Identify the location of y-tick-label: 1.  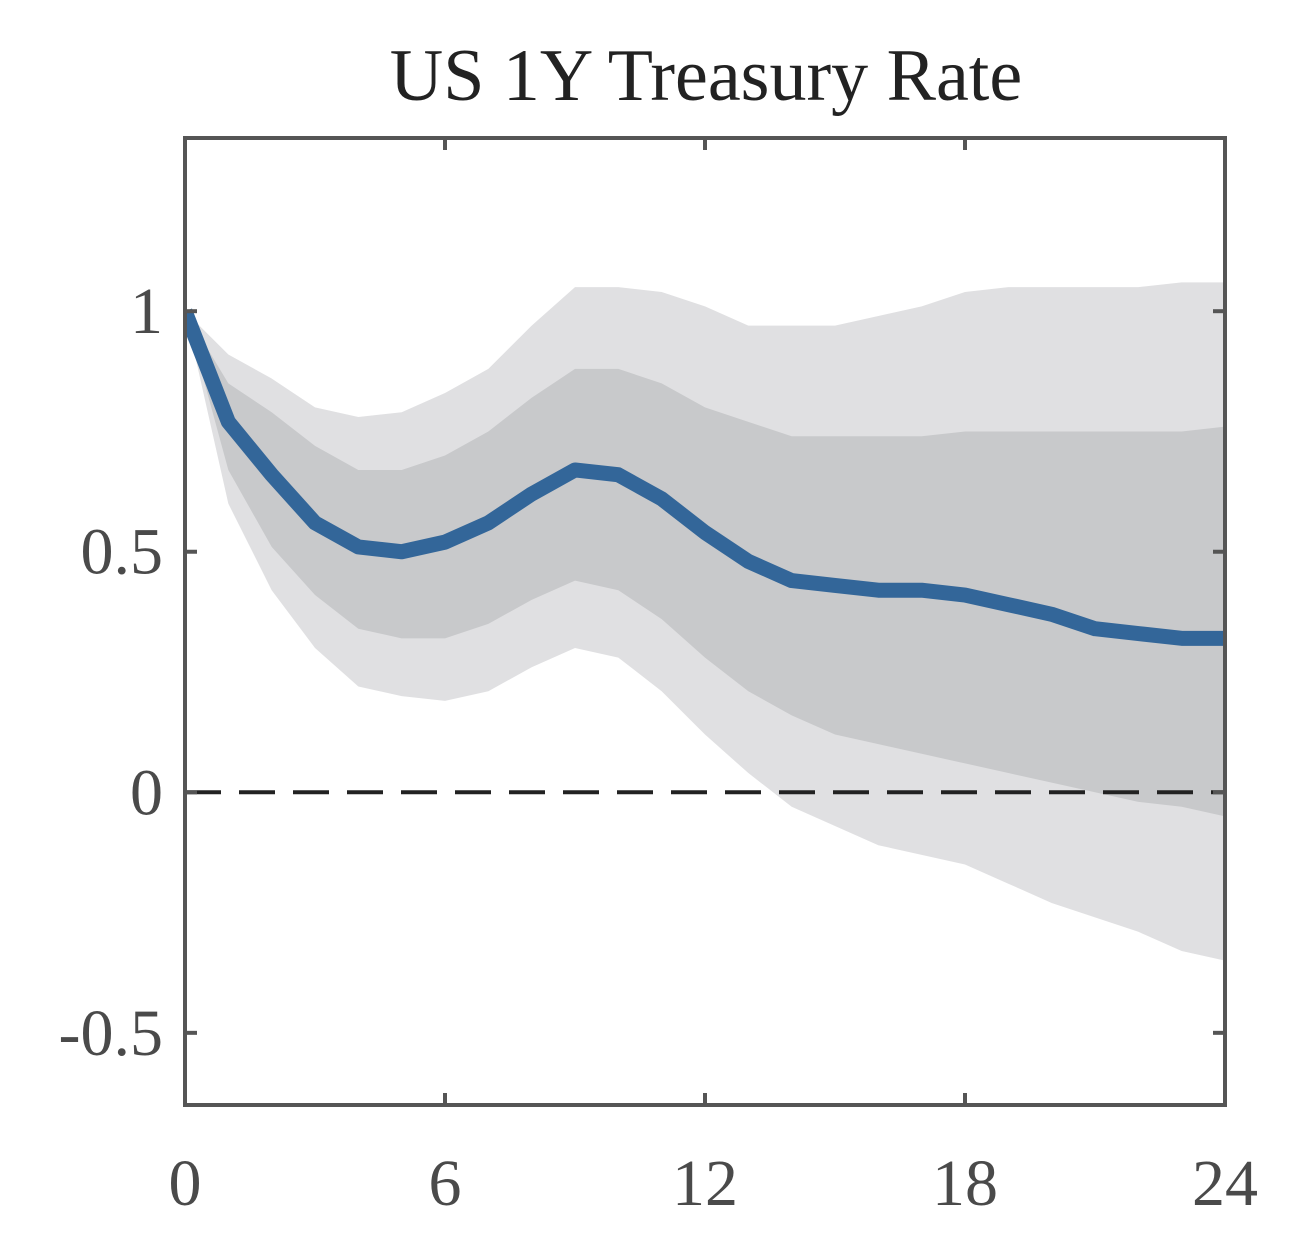
(146, 311).